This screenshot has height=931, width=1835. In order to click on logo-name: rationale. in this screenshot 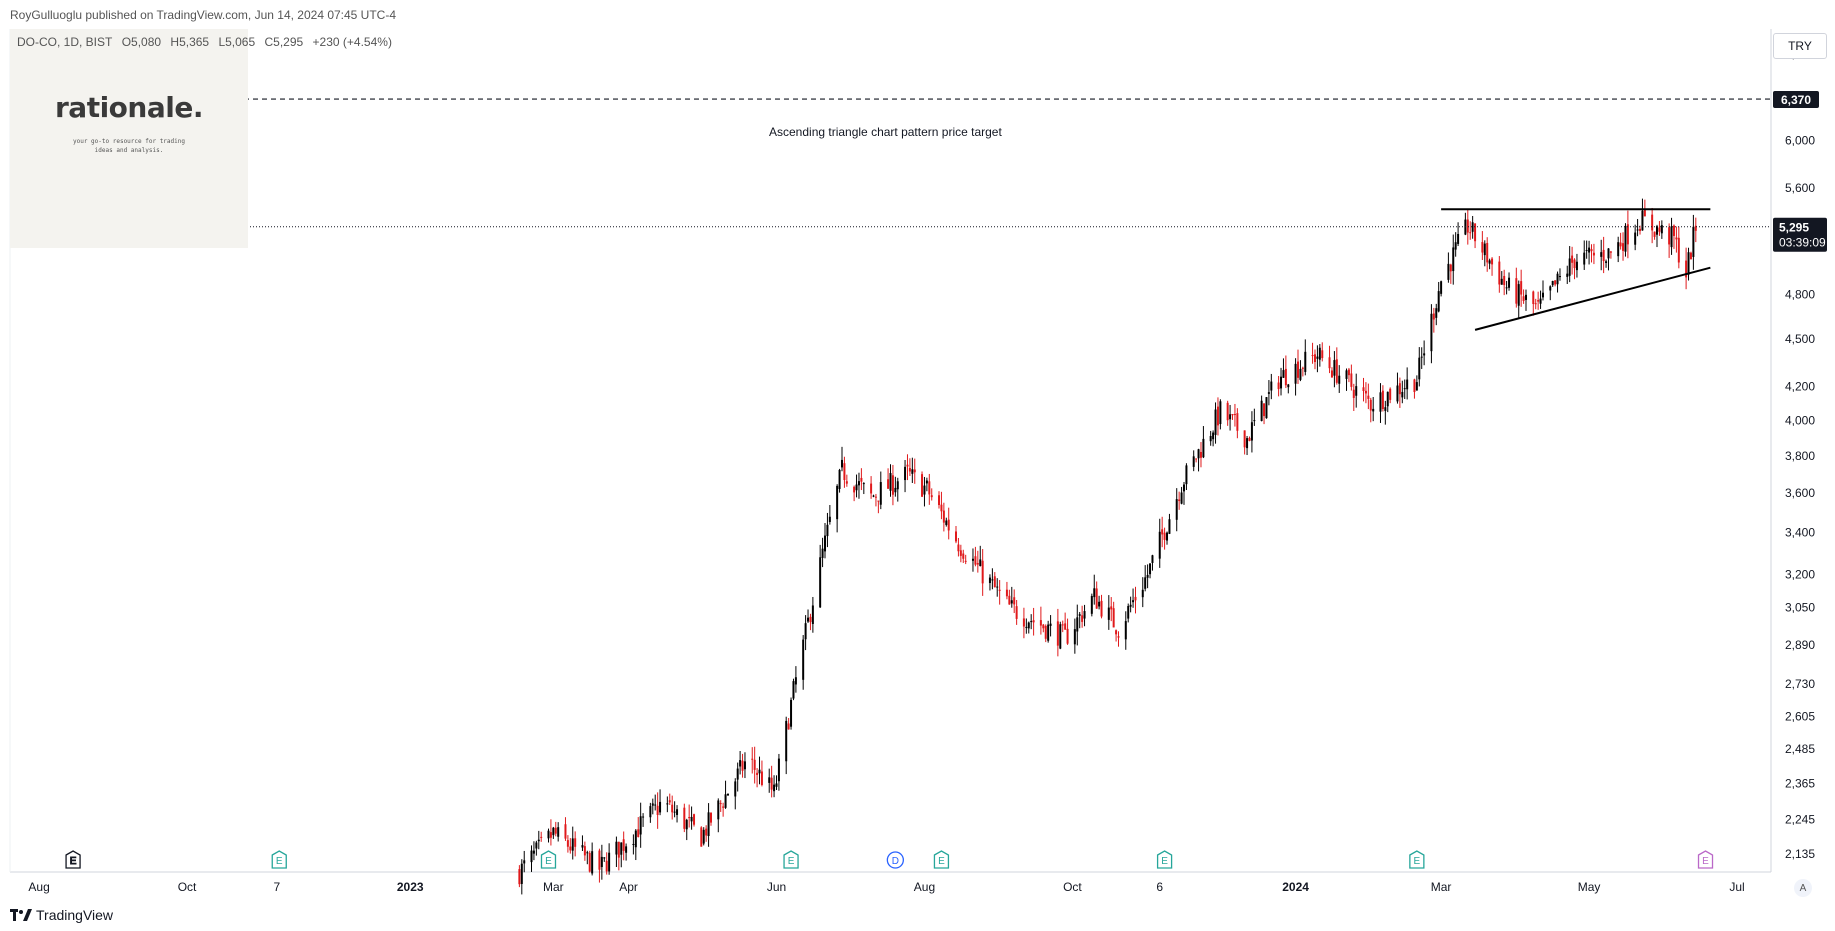, I will do `click(129, 107)`.